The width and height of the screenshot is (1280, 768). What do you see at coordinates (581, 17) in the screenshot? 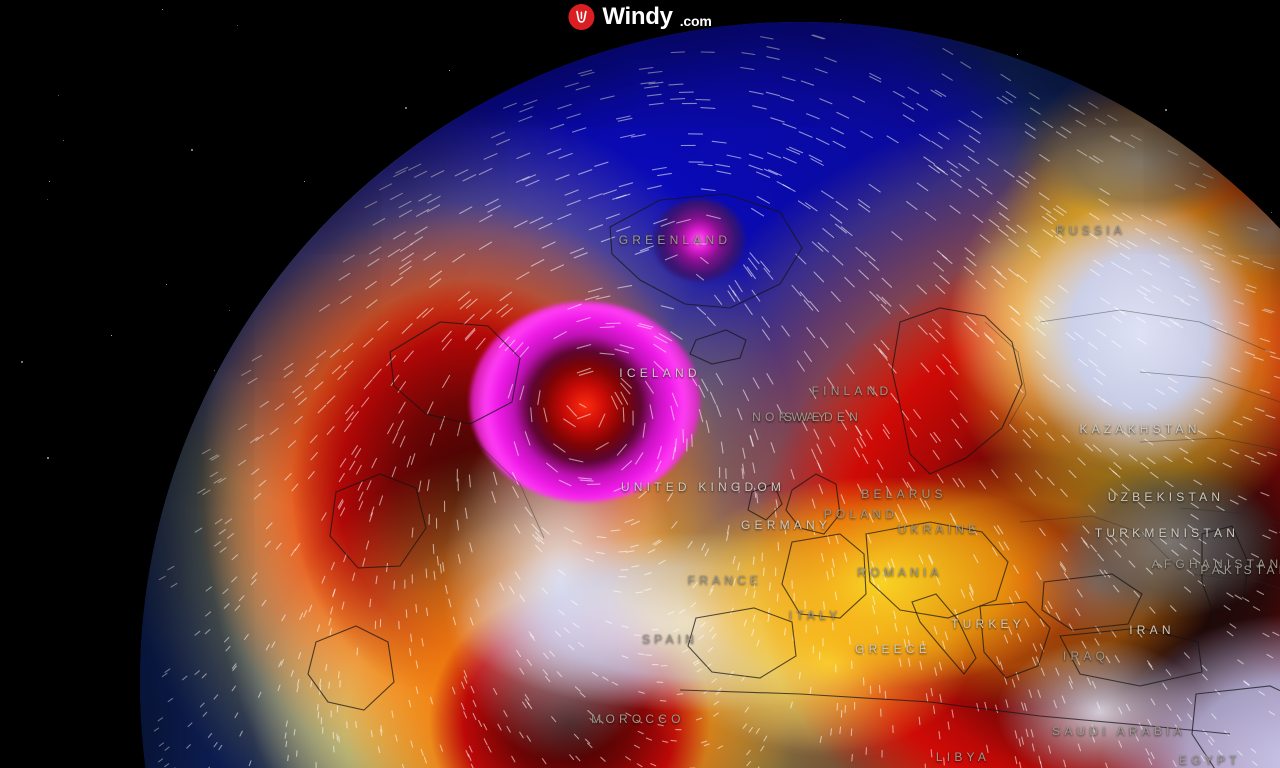
I see `windy-logo-icon` at bounding box center [581, 17].